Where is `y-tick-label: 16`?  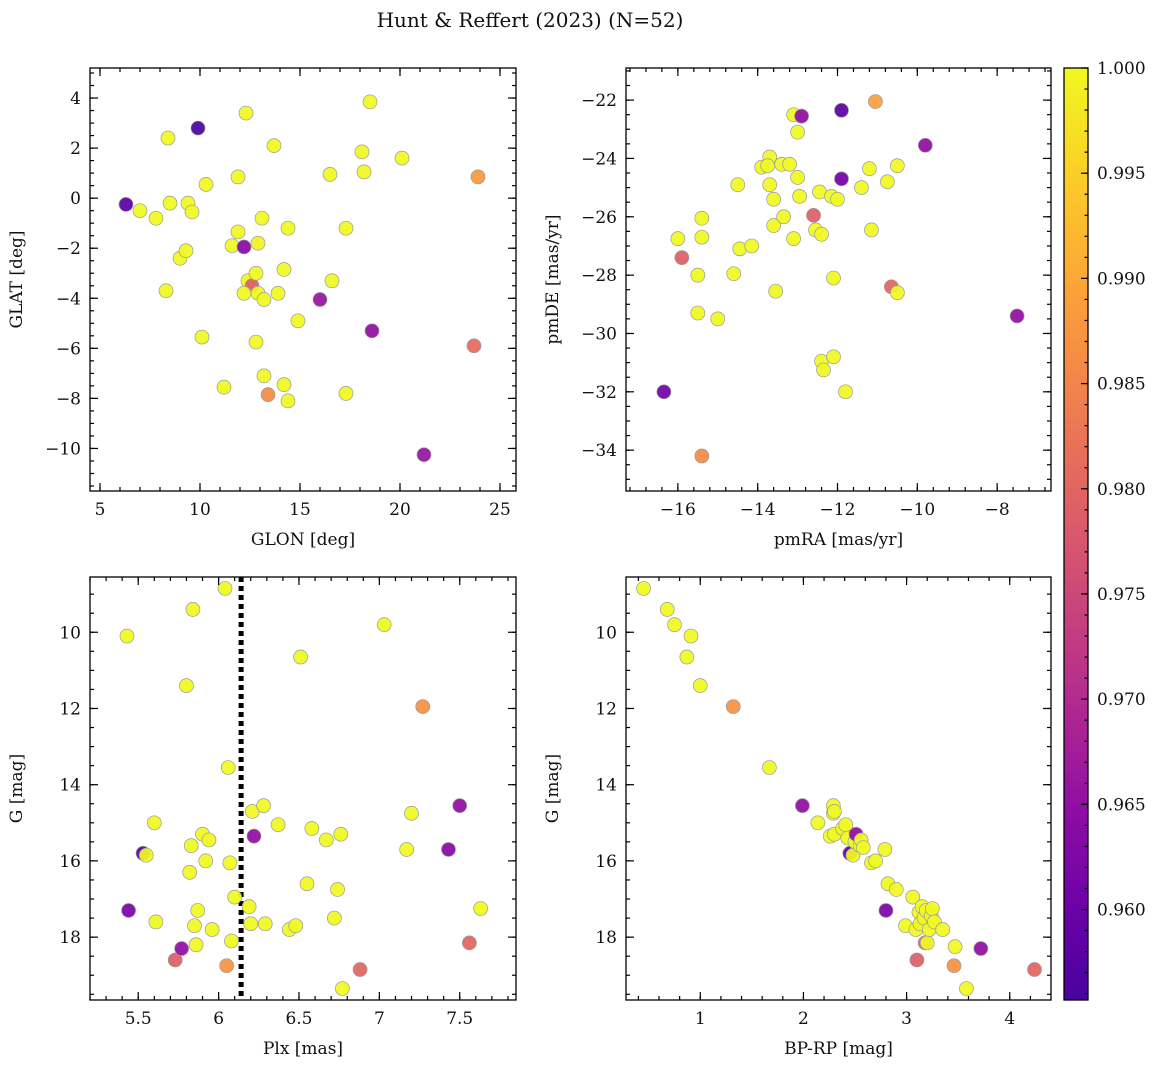 y-tick-label: 16 is located at coordinates (606, 862).